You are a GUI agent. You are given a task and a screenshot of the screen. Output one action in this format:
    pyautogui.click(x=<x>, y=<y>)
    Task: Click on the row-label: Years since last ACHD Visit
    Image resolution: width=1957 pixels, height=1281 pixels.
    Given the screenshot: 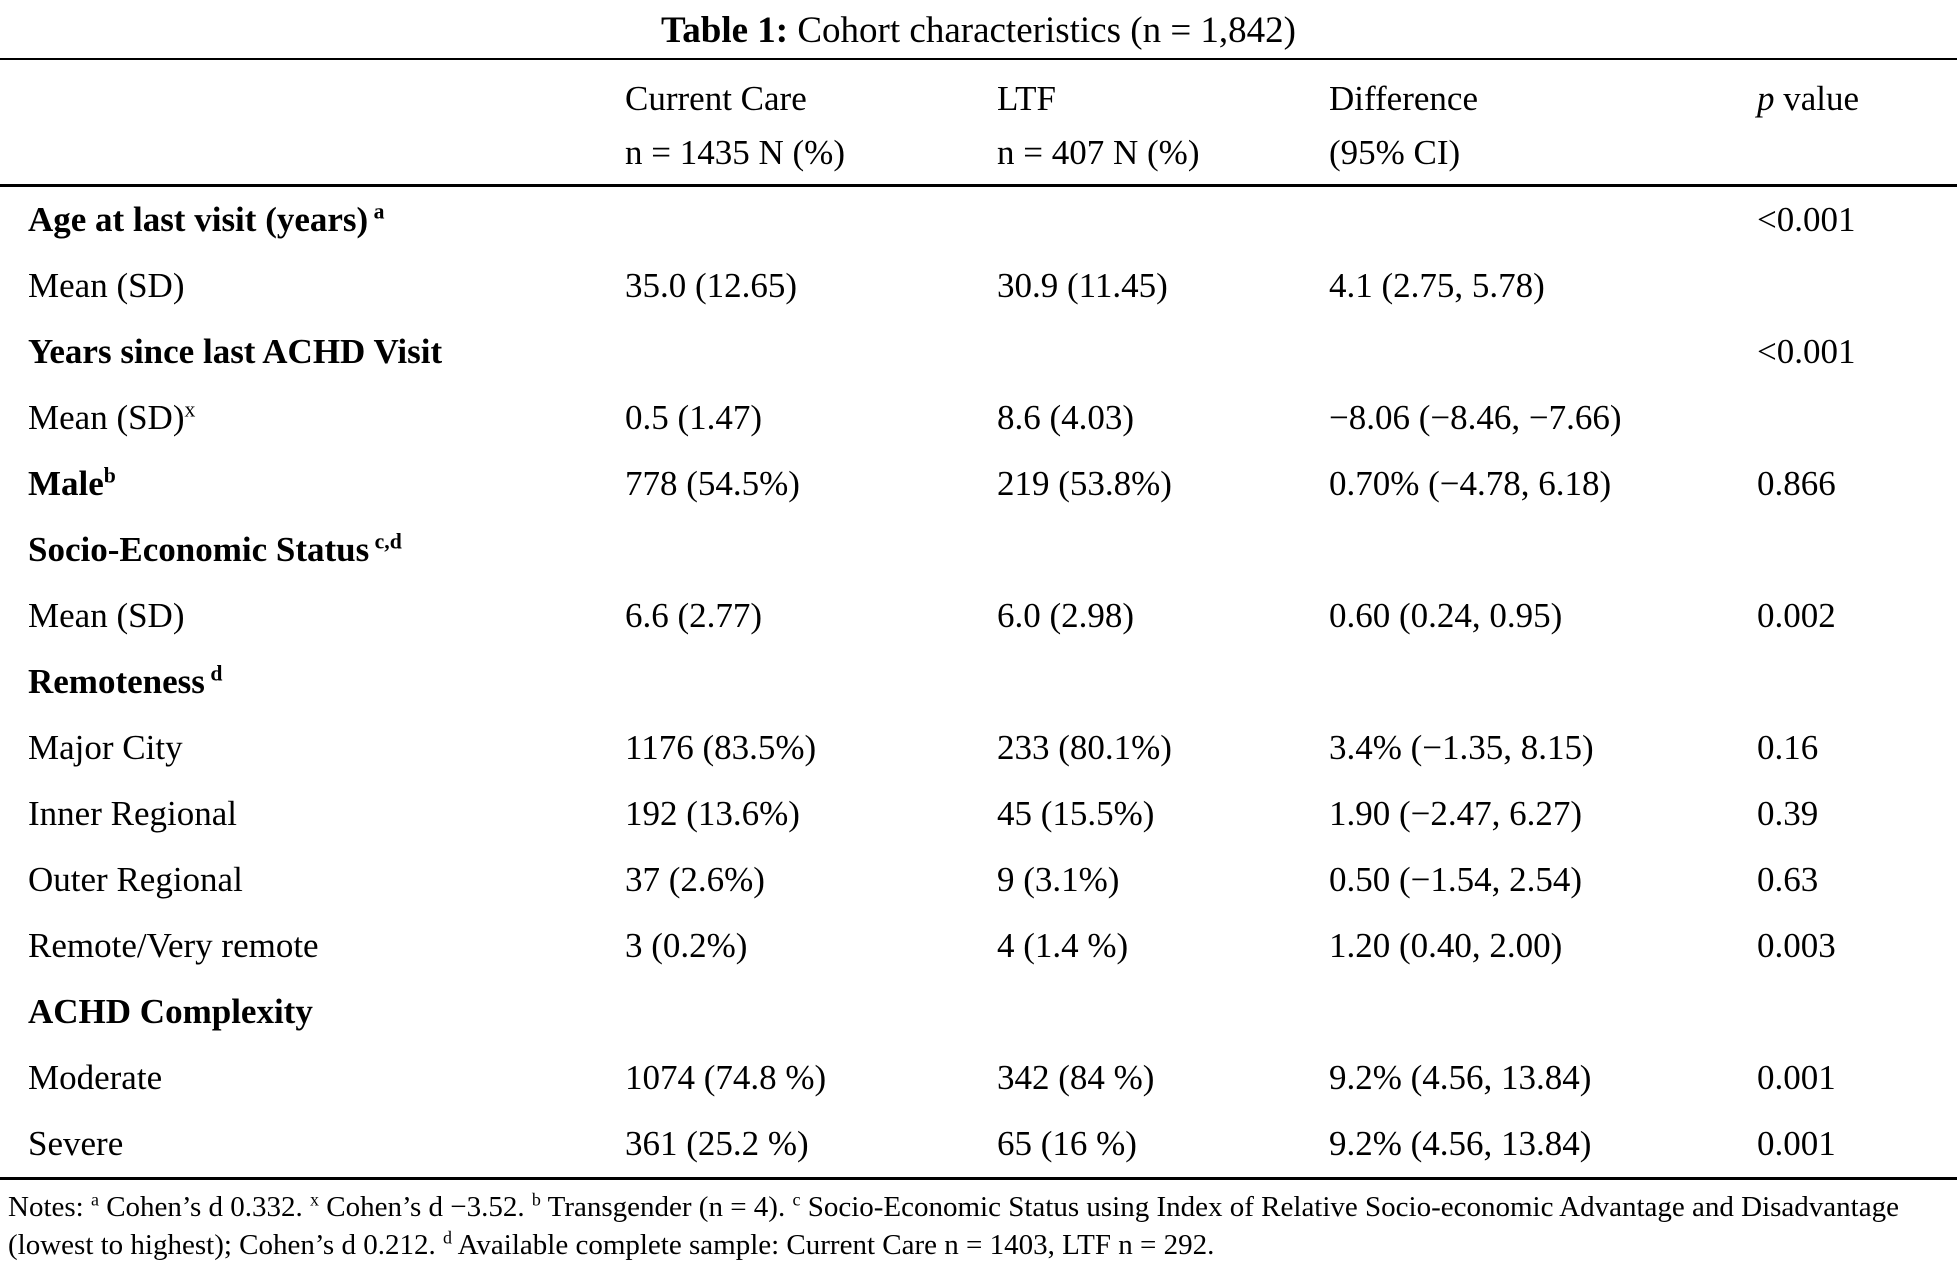 What is the action you would take?
    pyautogui.click(x=312, y=352)
    